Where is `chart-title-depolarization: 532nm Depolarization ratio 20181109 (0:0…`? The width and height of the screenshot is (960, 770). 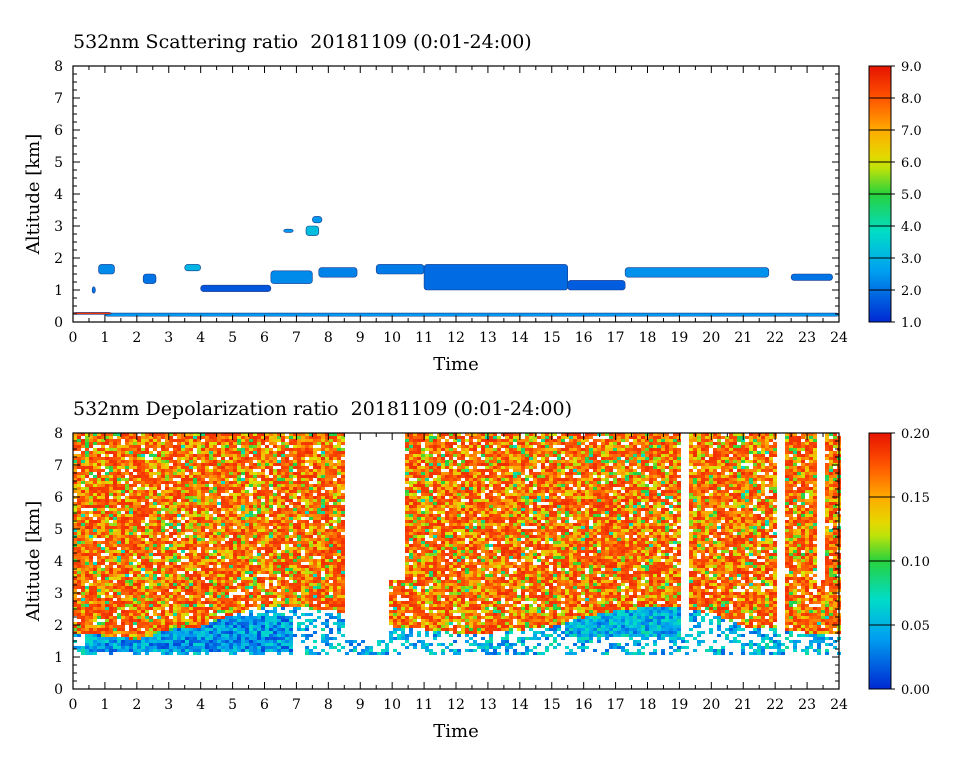
chart-title-depolarization: 532nm Depolarization ratio 20181109 (0:0… is located at coordinates (323, 409).